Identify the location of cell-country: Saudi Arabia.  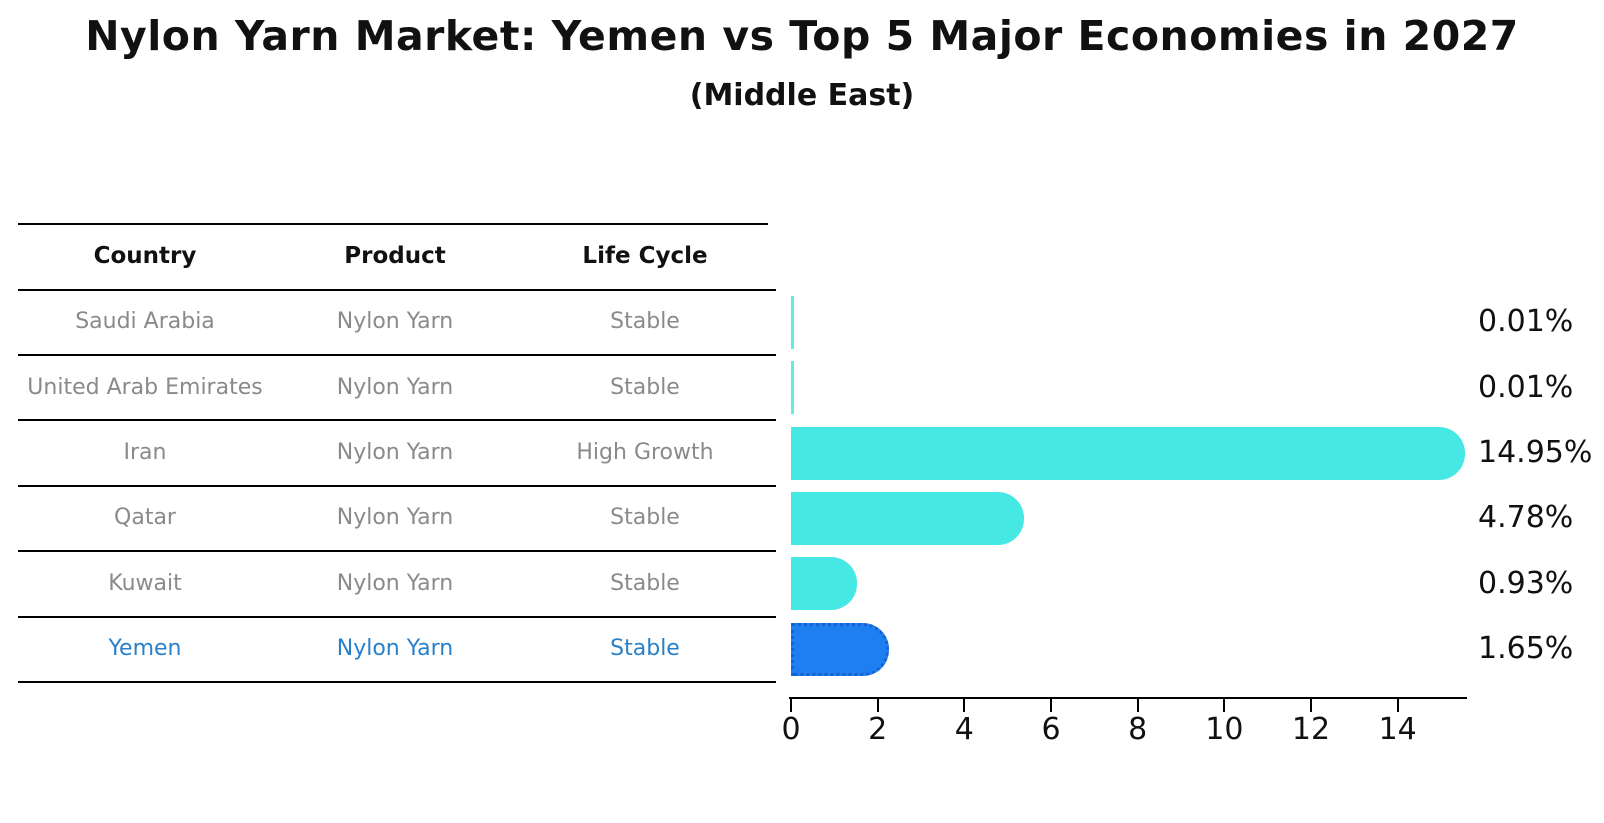
(145, 322).